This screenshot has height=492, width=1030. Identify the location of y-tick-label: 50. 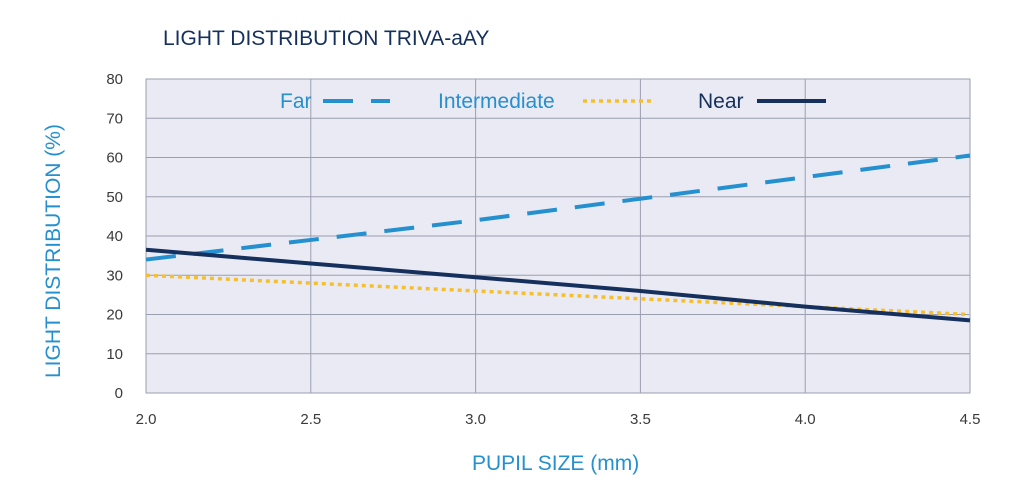
(114, 197).